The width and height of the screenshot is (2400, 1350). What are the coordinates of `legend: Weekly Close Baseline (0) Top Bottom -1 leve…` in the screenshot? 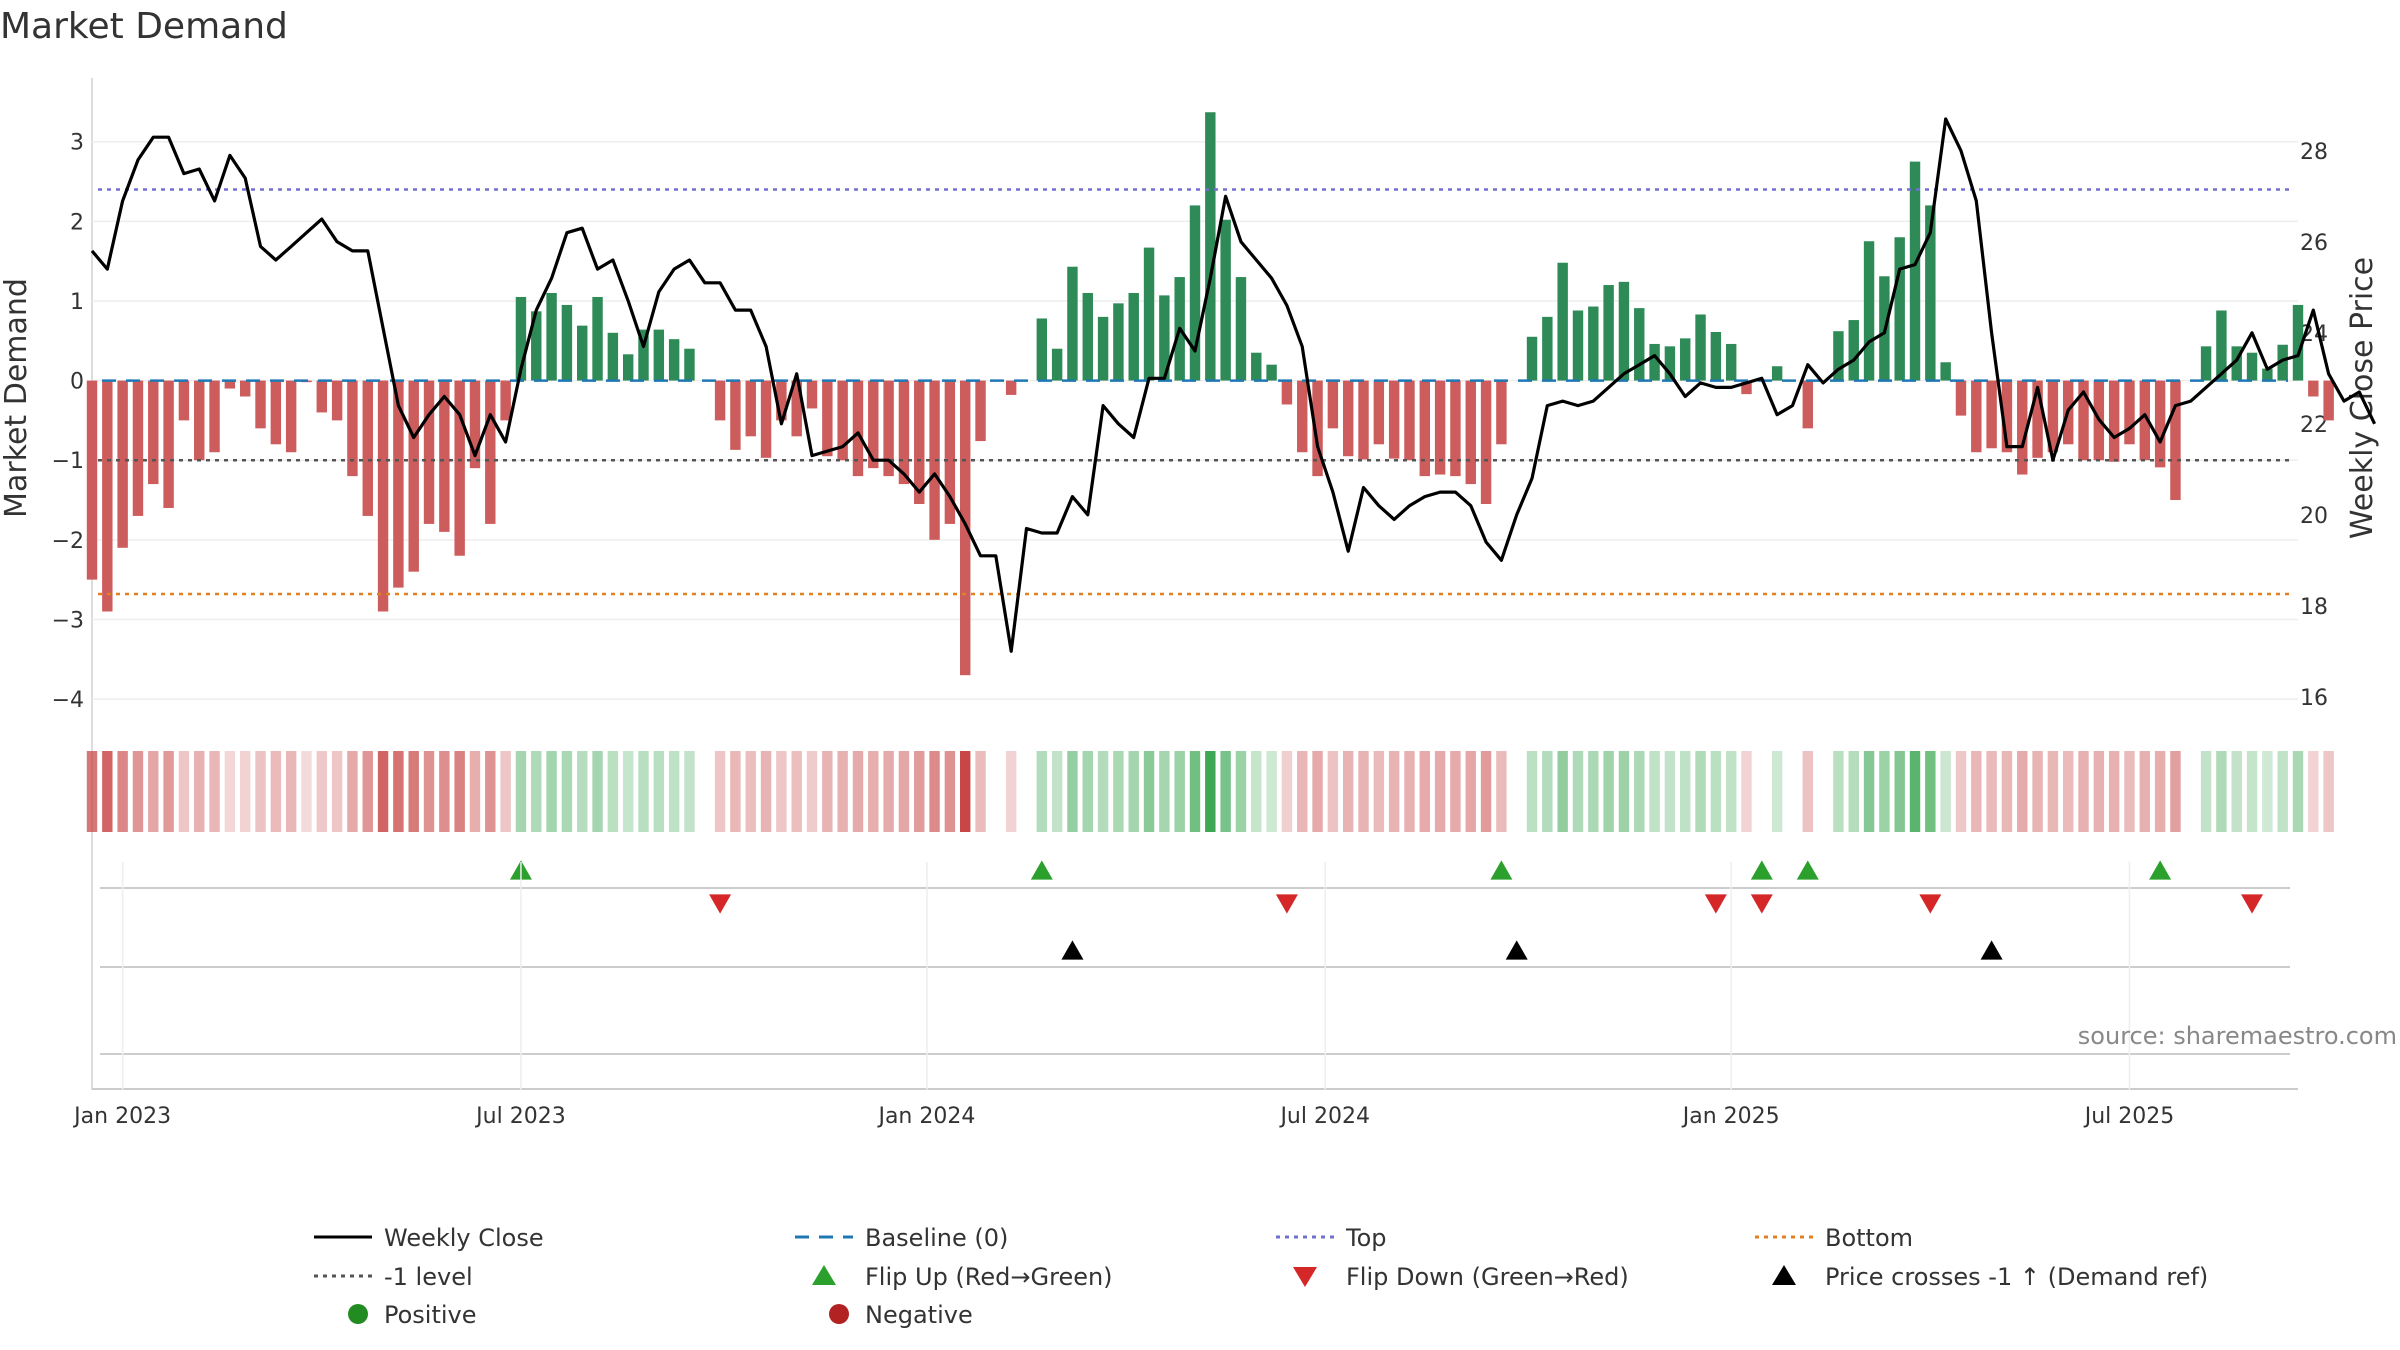 It's located at (1261, 1276).